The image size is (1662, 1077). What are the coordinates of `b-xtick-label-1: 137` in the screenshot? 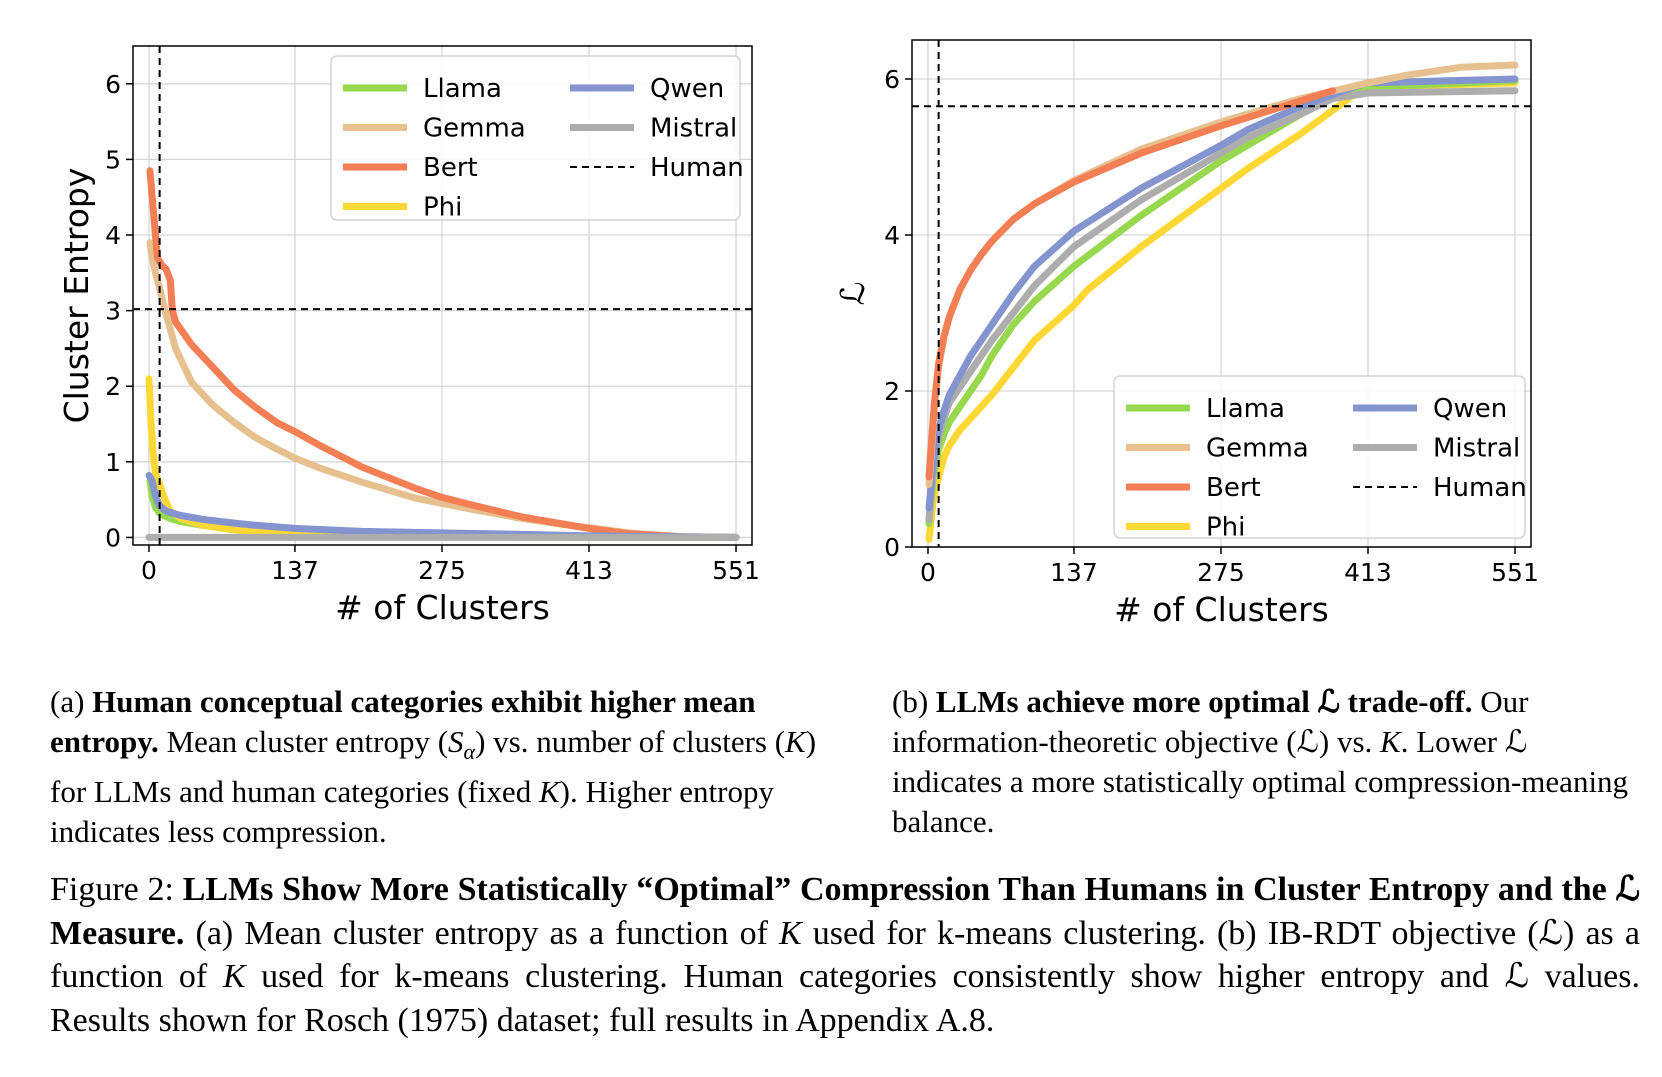 It's located at (1074, 572).